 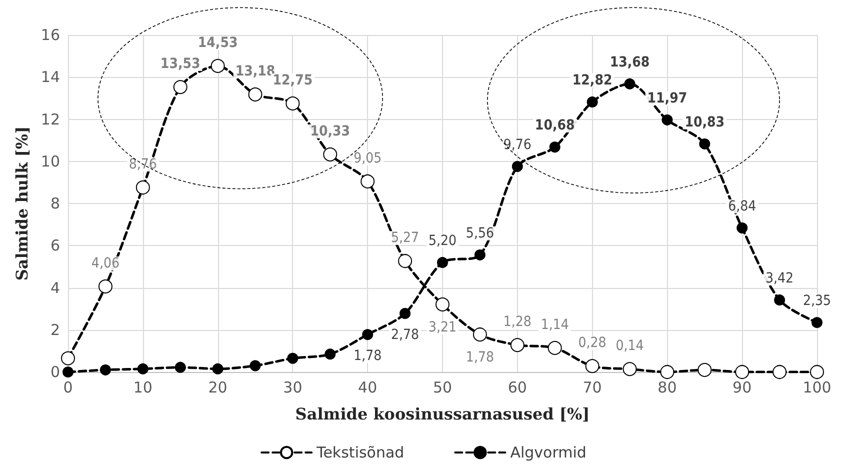 I want to click on y-tick-label: 10, so click(x=50, y=161).